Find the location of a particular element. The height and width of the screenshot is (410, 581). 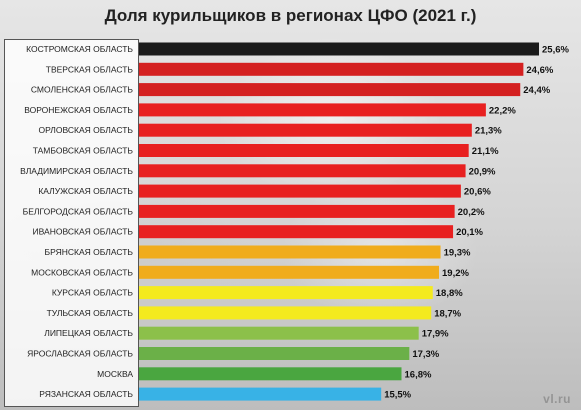

category-label: ИВАНОВСКАЯ ОБЛАСТЬ is located at coordinates (83, 232).